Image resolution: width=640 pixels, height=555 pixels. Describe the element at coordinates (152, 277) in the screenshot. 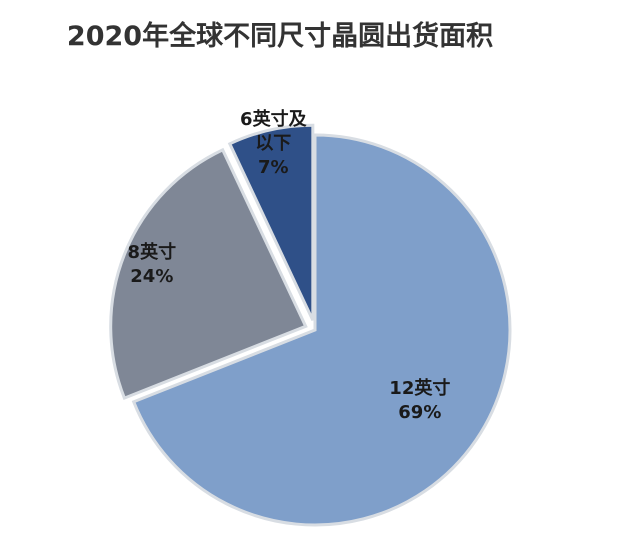

I see `slice-value: 24%` at that location.